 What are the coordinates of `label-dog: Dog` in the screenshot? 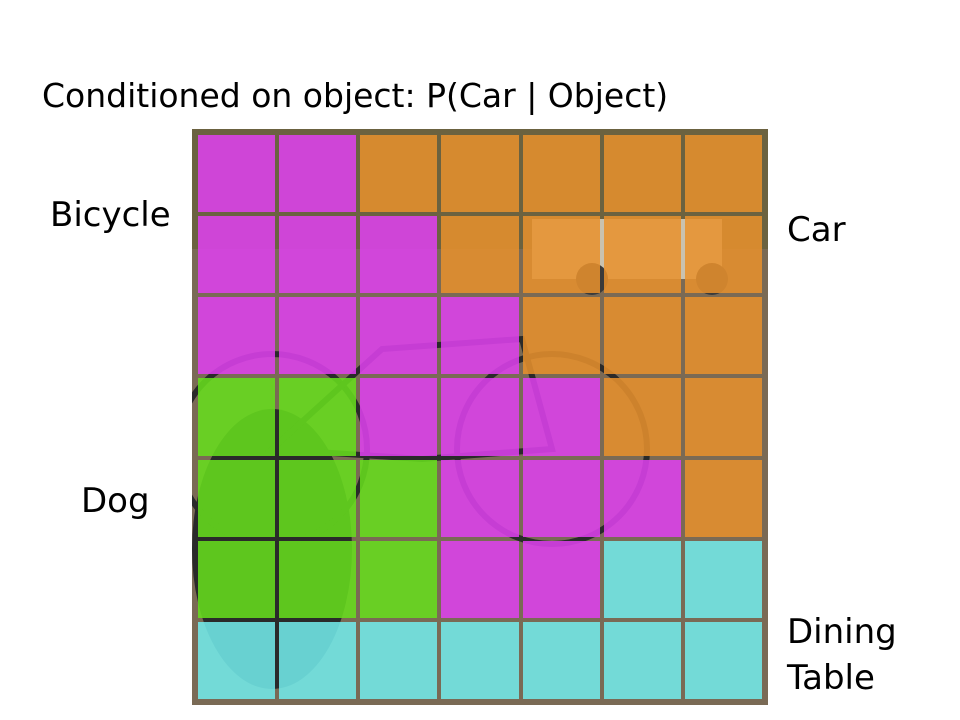 It's located at (115, 501).